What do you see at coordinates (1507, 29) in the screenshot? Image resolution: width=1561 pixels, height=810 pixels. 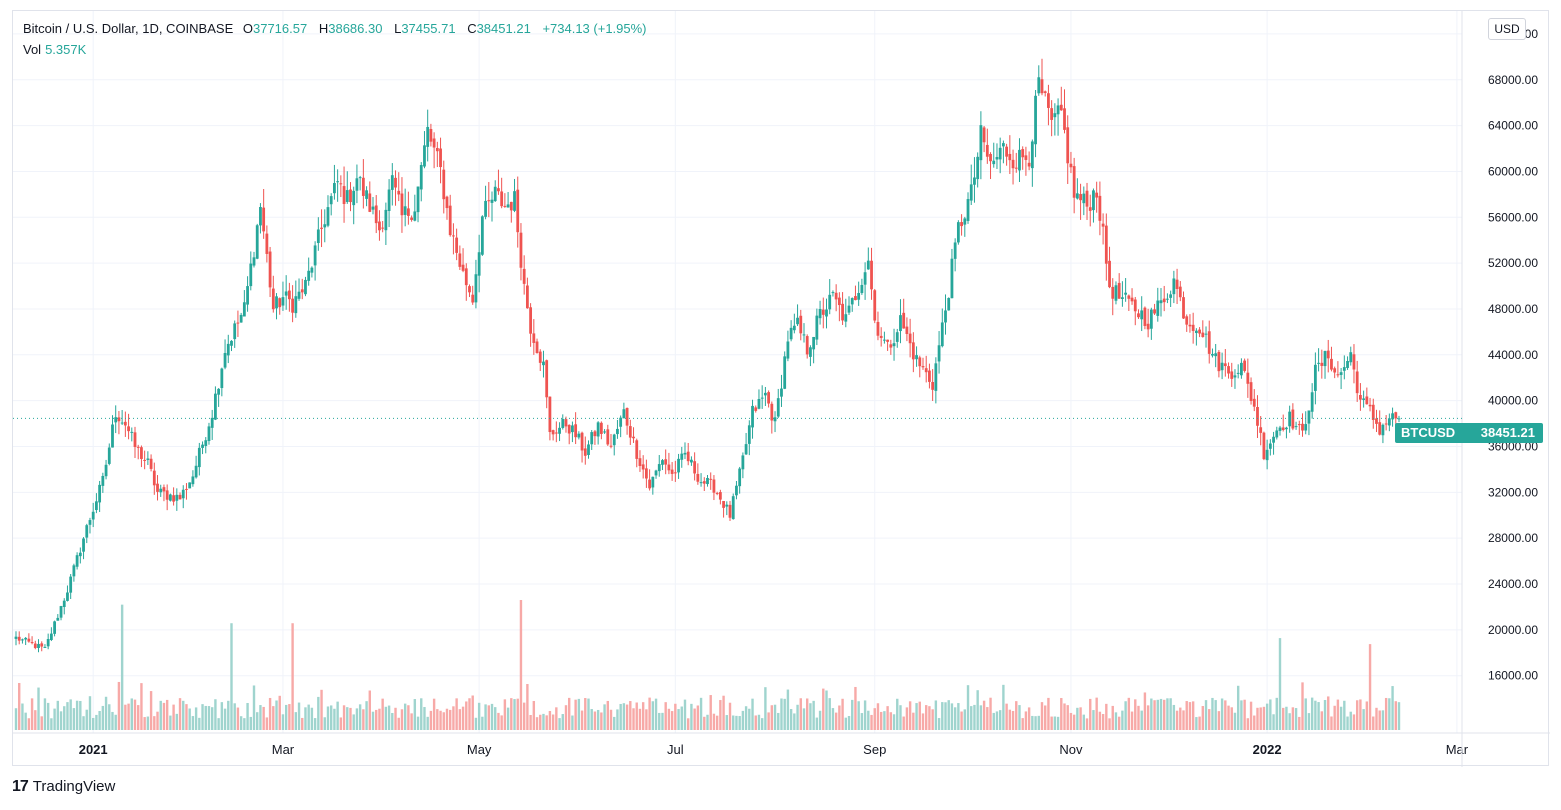 I see `currency-button: USD` at bounding box center [1507, 29].